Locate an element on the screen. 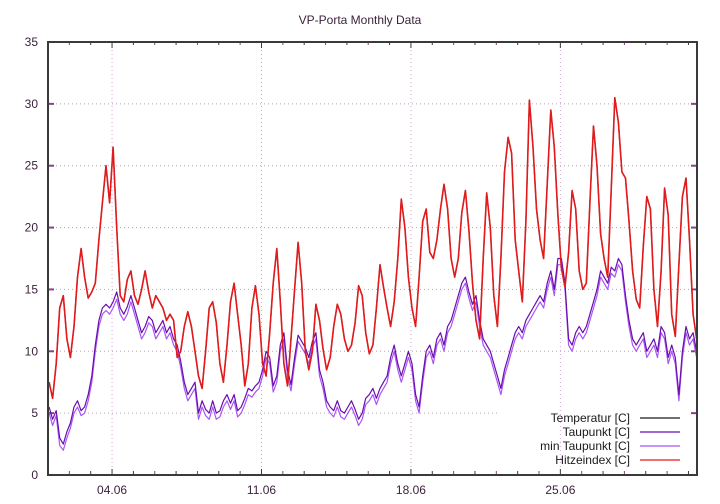 This screenshot has height=504, width=720. y-tick-label: 15 is located at coordinates (32, 289).